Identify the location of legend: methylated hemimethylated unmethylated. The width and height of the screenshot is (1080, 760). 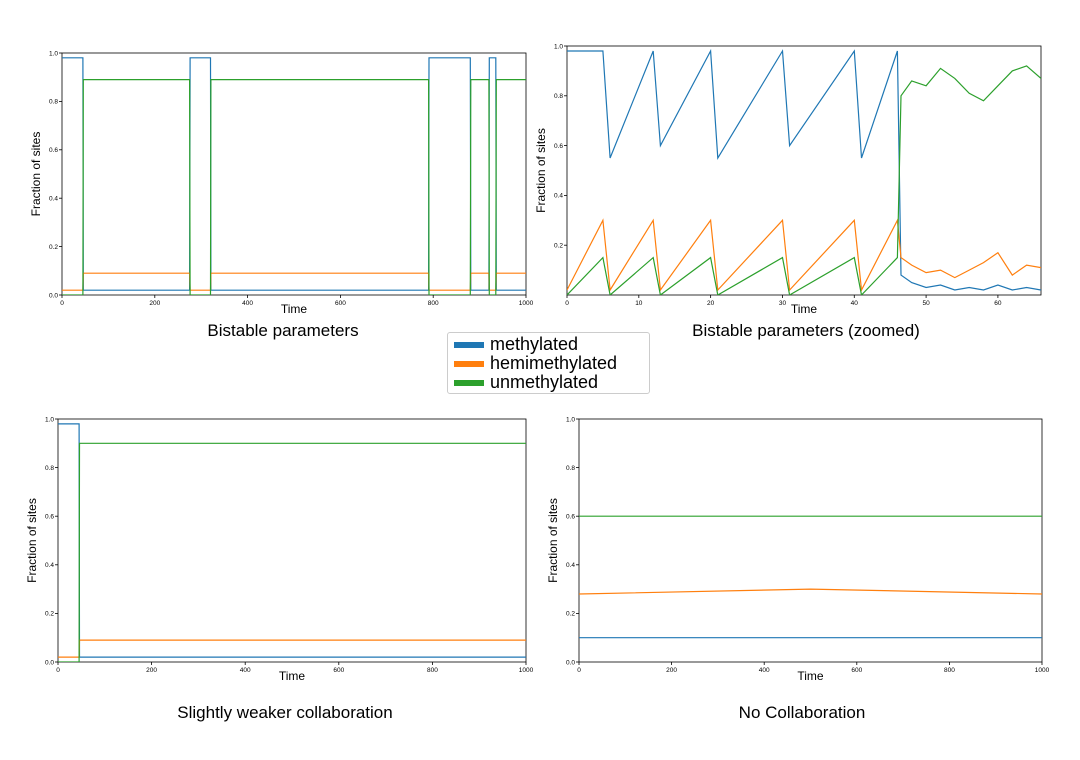
(548, 363).